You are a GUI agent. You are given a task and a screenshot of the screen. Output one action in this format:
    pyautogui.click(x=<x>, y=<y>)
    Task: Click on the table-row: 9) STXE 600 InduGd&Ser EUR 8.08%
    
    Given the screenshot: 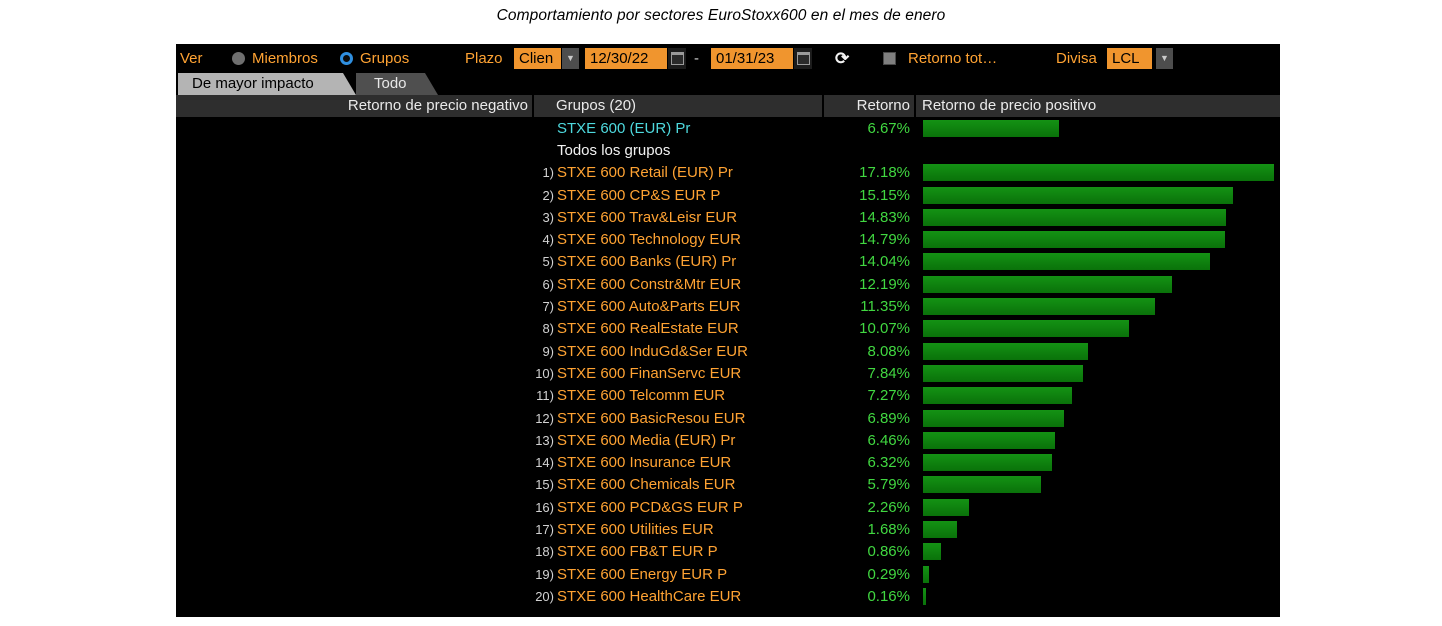 What is the action you would take?
    pyautogui.click(x=728, y=351)
    